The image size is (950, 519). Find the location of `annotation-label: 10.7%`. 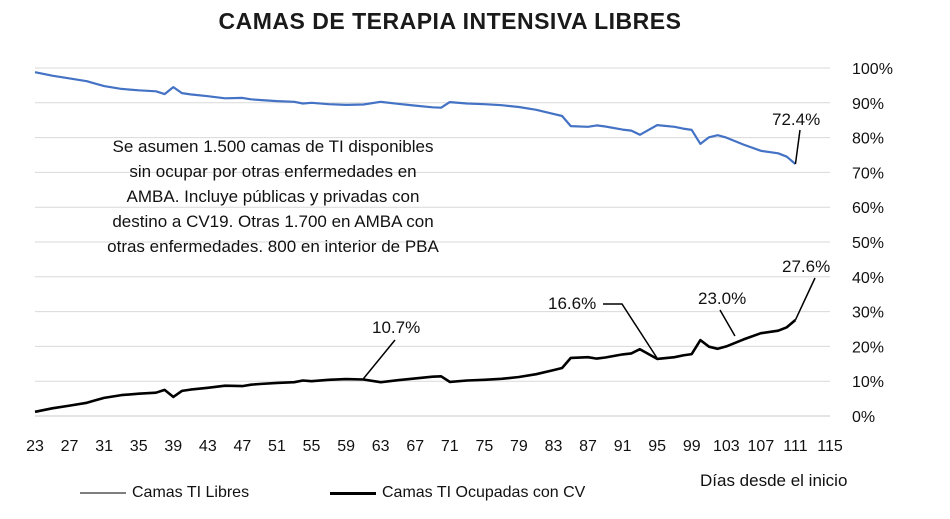

annotation-label: 10.7% is located at coordinates (396, 327).